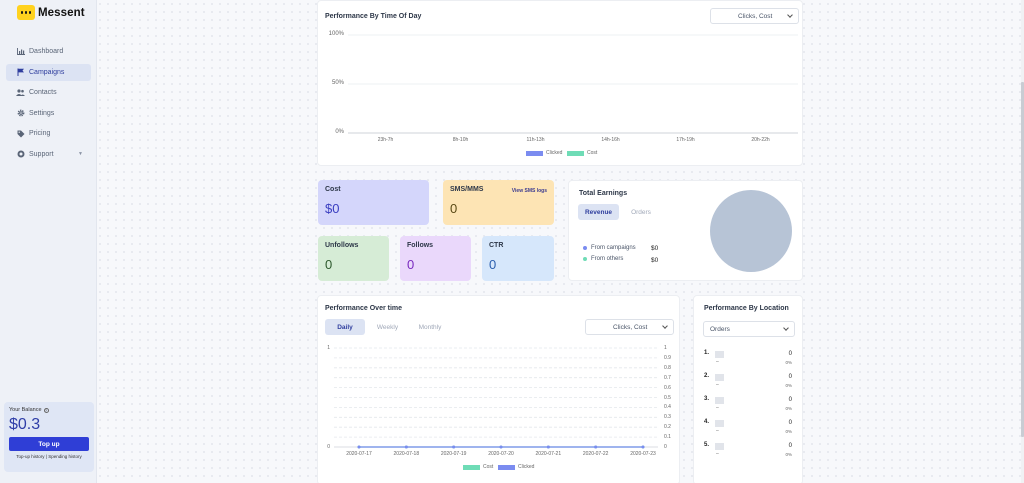 Image resolution: width=1024 pixels, height=483 pixels. What do you see at coordinates (460, 140) in the screenshot?
I see `x-tick-label: 8h-10h` at bounding box center [460, 140].